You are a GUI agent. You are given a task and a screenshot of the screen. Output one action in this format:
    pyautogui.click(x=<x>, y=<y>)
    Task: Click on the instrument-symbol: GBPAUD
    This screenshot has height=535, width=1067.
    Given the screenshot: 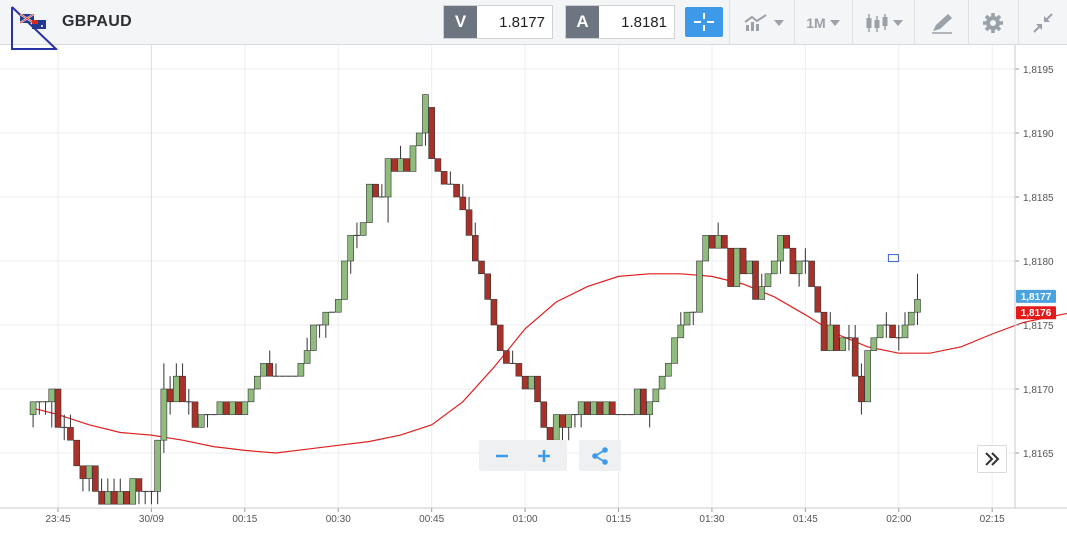 What is the action you would take?
    pyautogui.click(x=97, y=21)
    